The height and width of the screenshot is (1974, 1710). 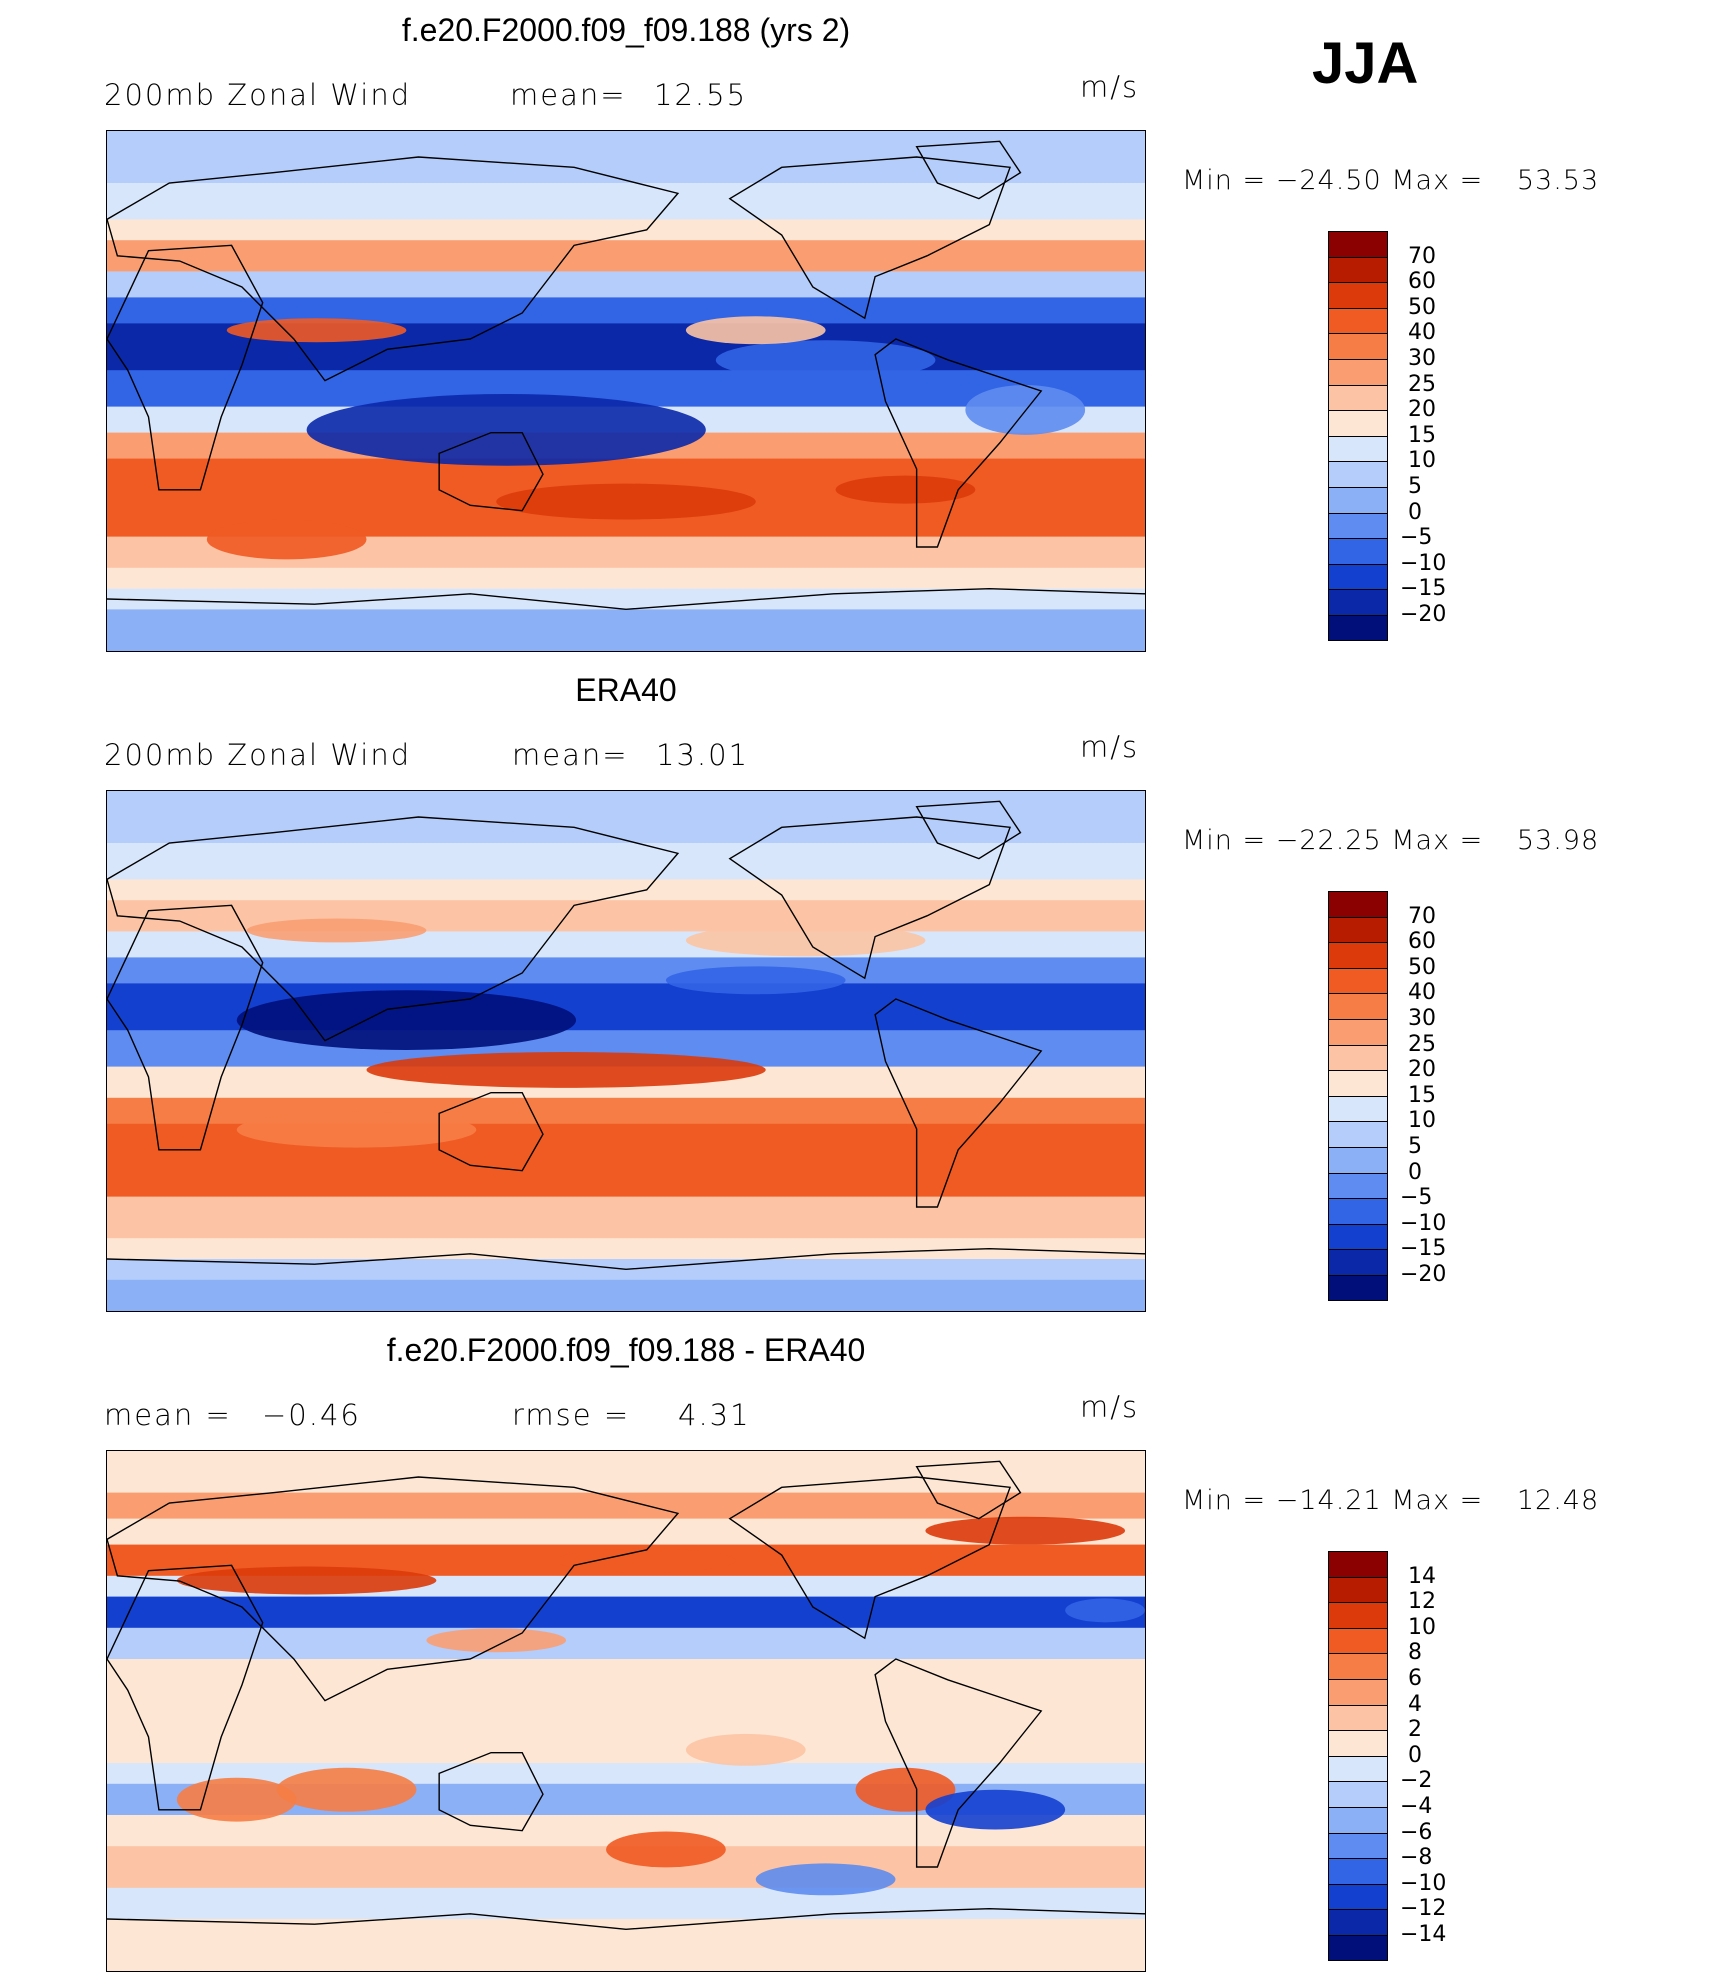 I want to click on panel-3-mean-label: mean =, so click(x=168, y=1415).